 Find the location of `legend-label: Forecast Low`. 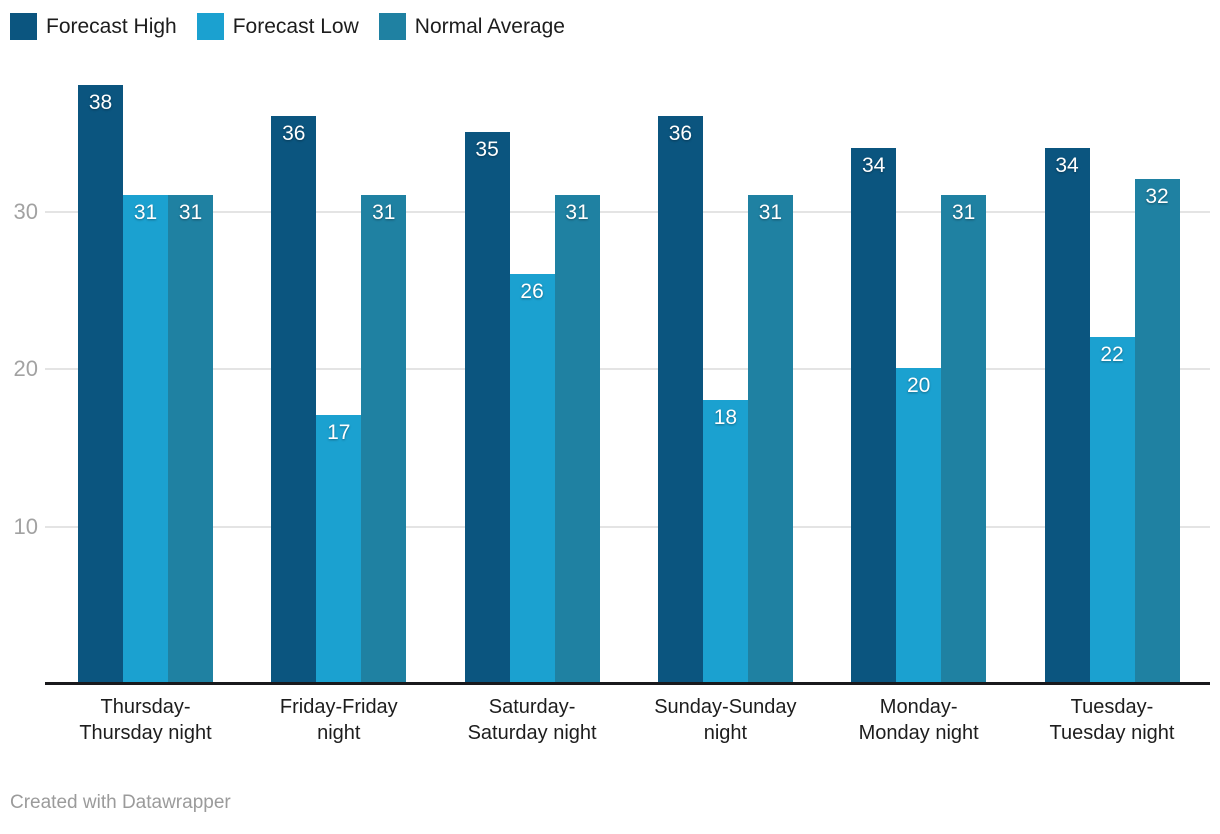

legend-label: Forecast Low is located at coordinates (295, 26).